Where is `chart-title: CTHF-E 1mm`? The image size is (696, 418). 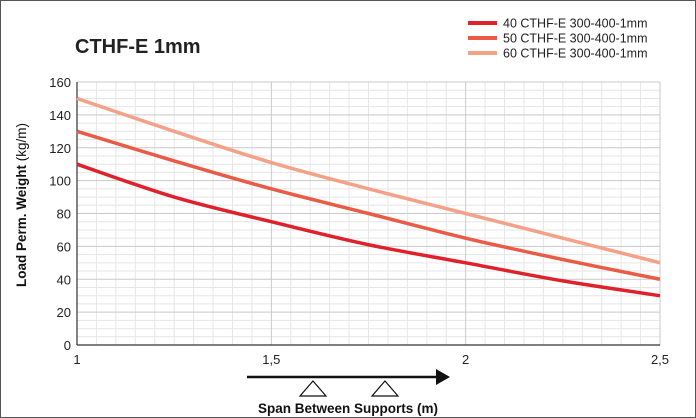
chart-title: CTHF-E 1mm is located at coordinates (138, 47).